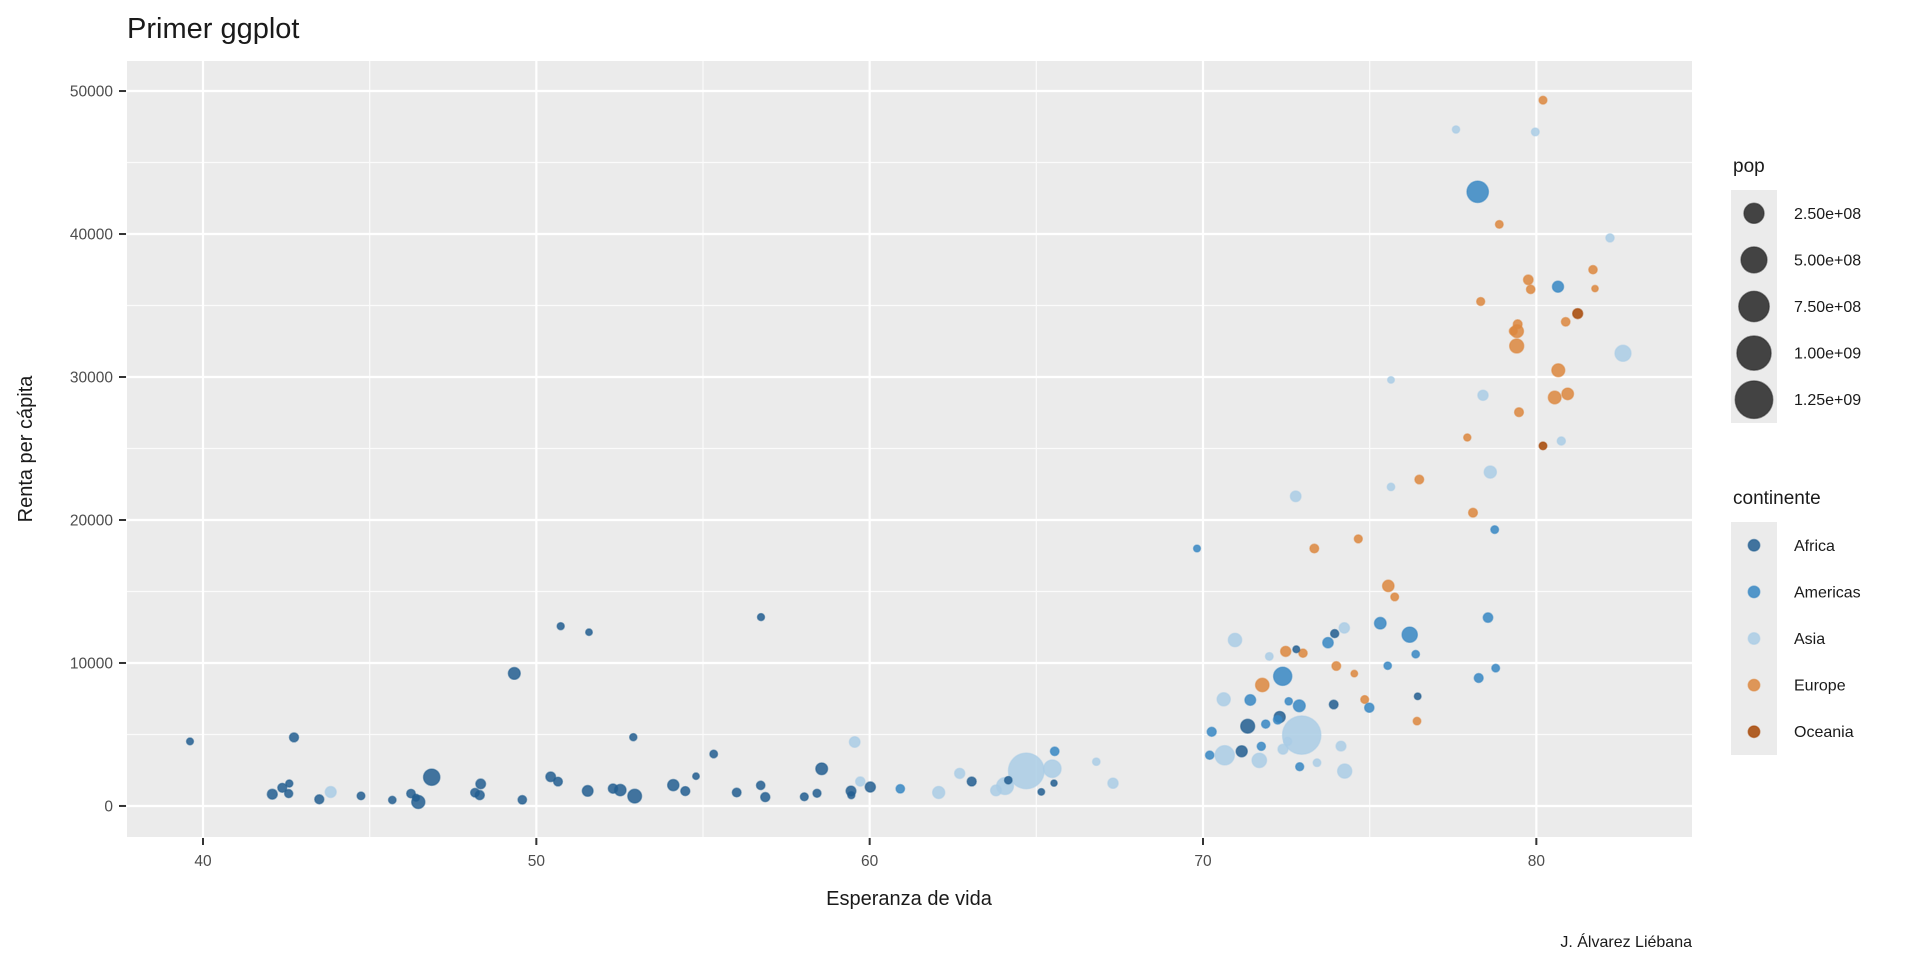  Describe the element at coordinates (1754, 592) in the screenshot. I see `color-legend-swatch-americas` at that location.